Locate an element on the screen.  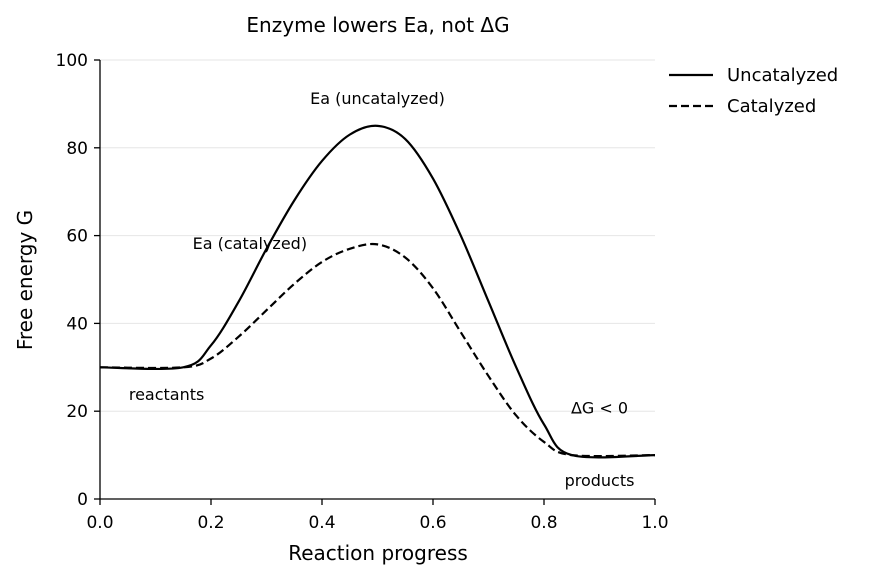
x-tick-label: 0.2 is located at coordinates (210, 523).